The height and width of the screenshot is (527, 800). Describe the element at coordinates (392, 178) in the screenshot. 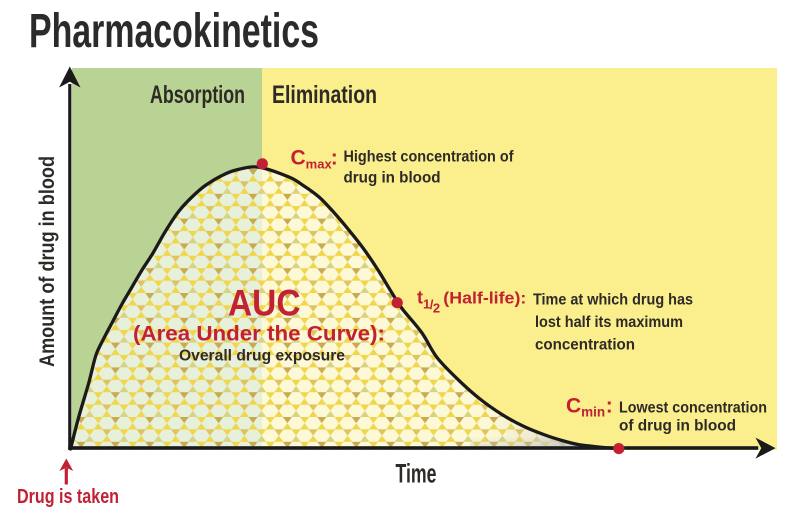

I see `svg-text: drug in blood` at that location.